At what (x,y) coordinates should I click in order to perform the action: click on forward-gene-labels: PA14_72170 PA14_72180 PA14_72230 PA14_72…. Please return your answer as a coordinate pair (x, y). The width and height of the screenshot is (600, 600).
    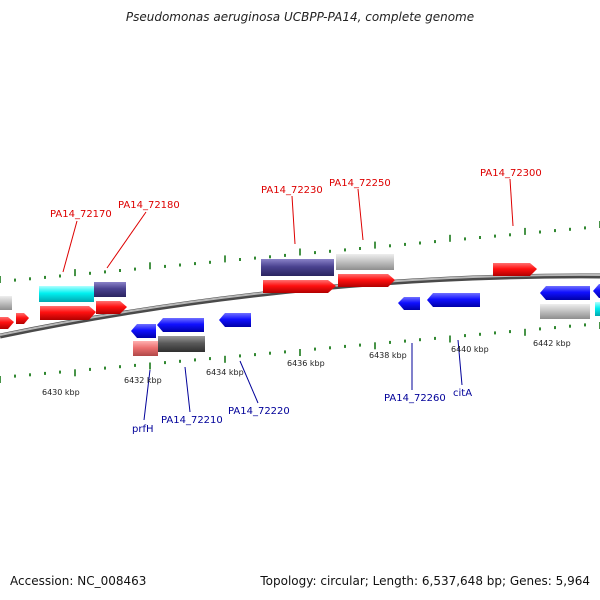
    Looking at the image, I should click on (296, 194).